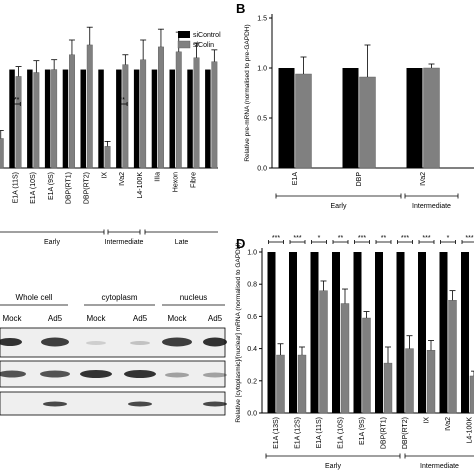 Image resolution: width=474 pixels, height=474 pixels. Describe the element at coordinates (52, 242) in the screenshot. I see `panel-a-group-label: Early` at that location.